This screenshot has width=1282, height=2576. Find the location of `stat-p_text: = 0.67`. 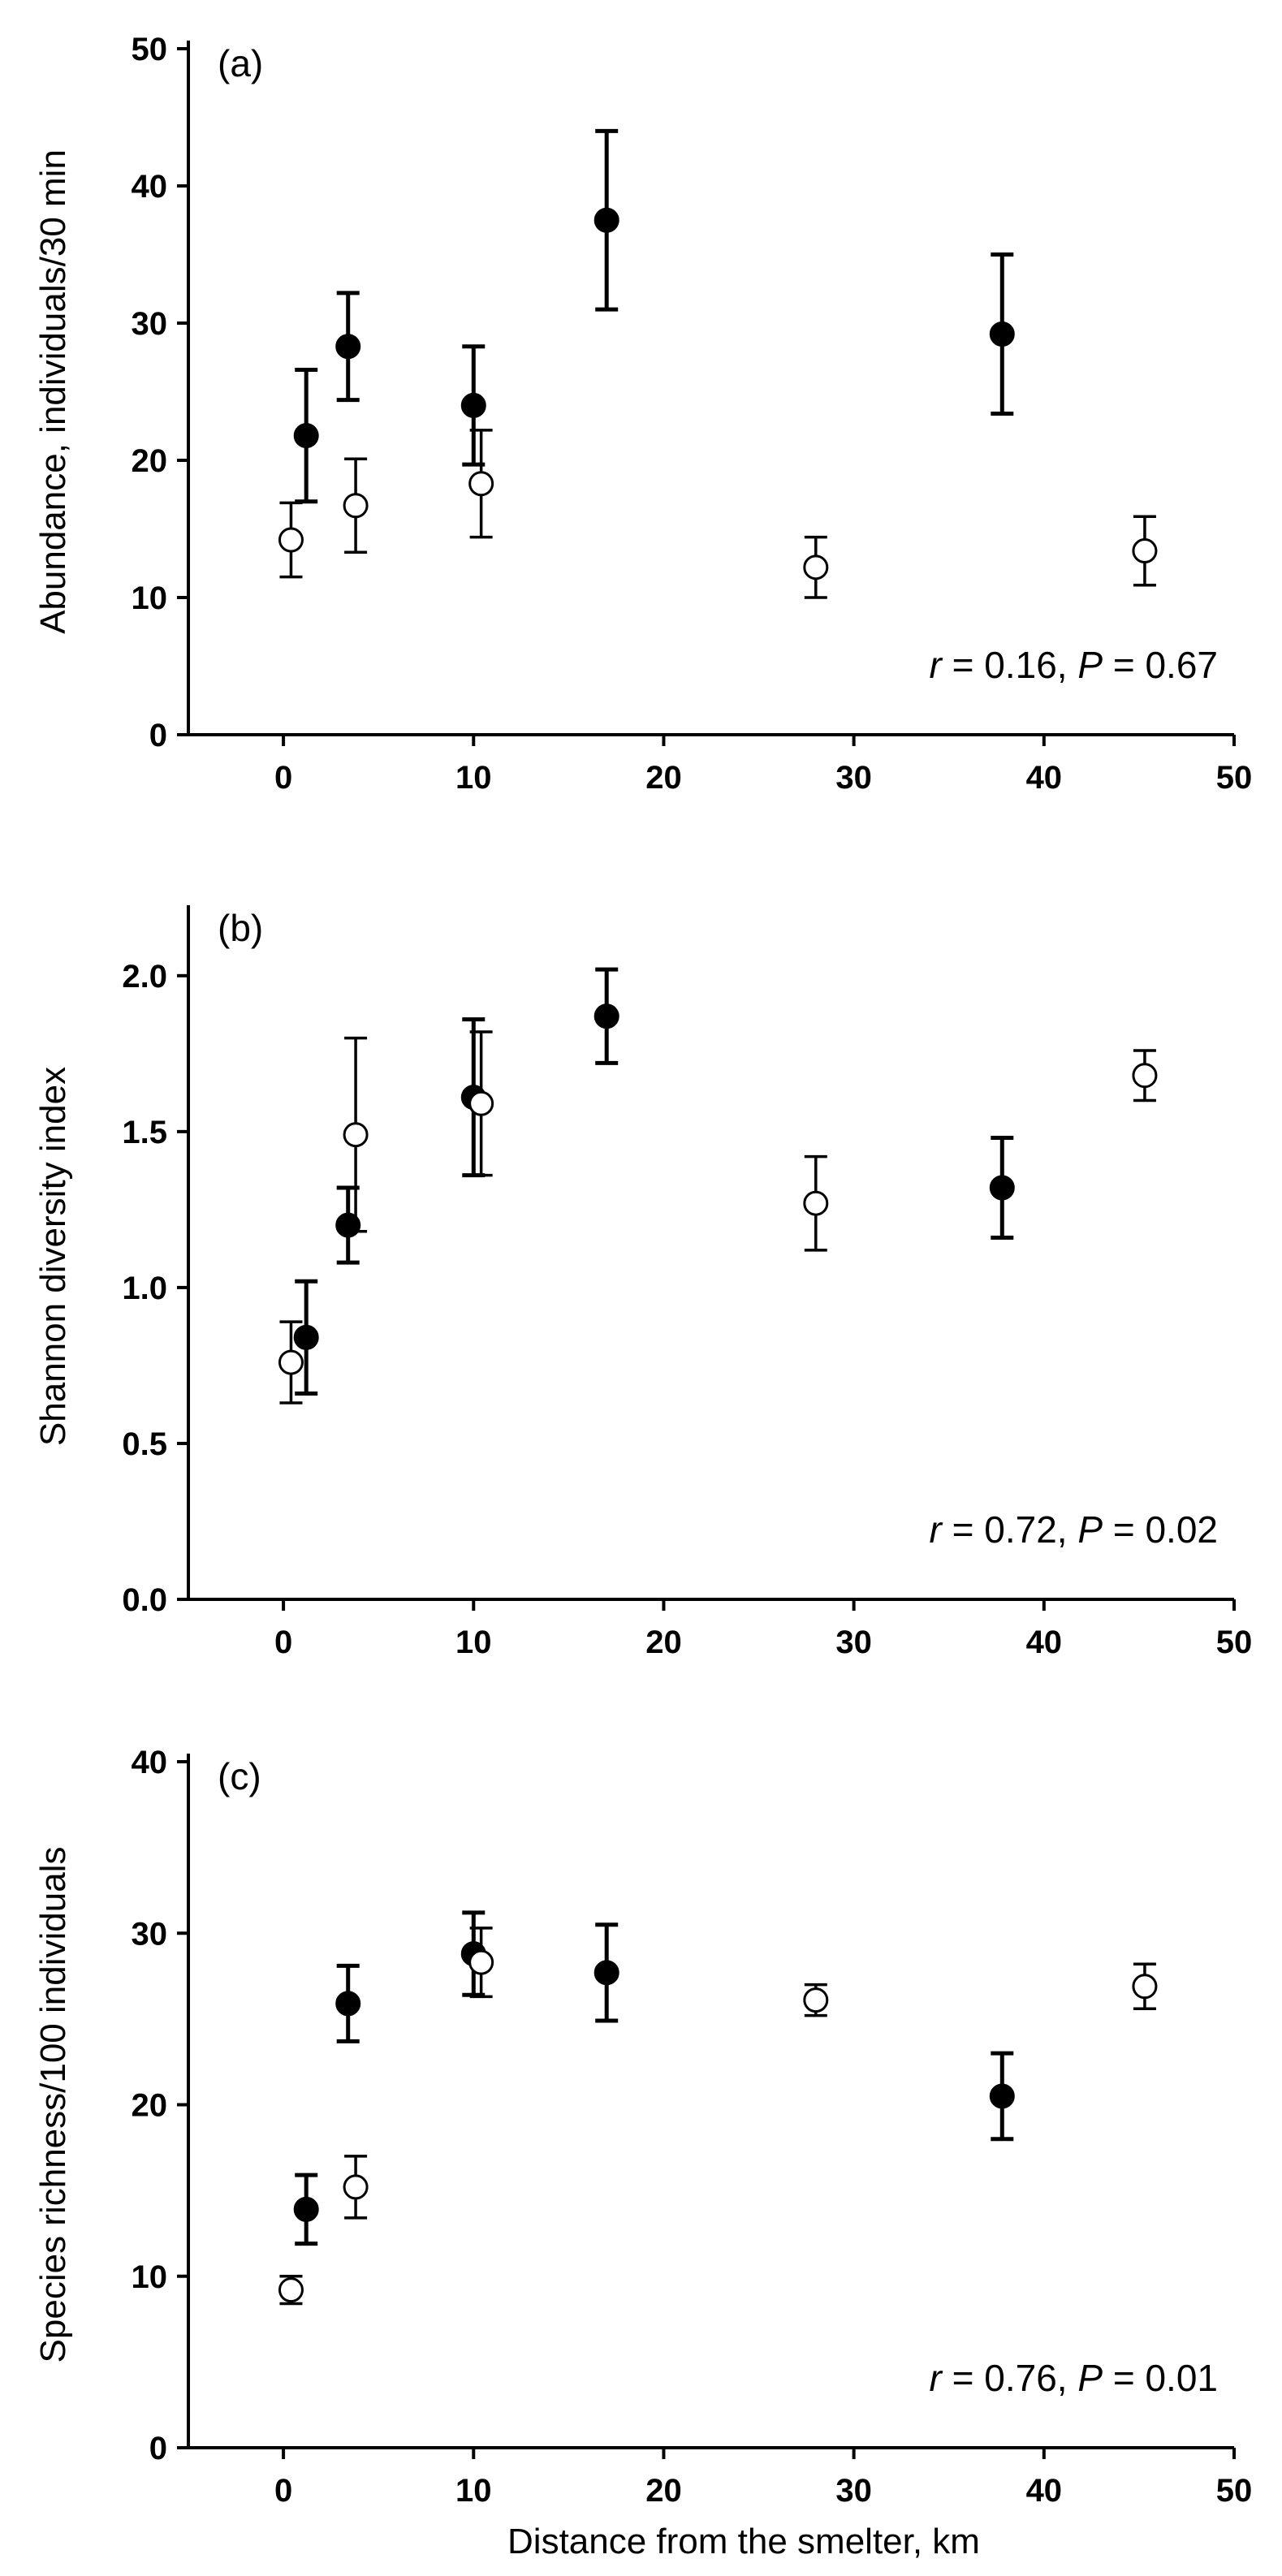

stat-p_text: = 0.67 is located at coordinates (1160, 665).